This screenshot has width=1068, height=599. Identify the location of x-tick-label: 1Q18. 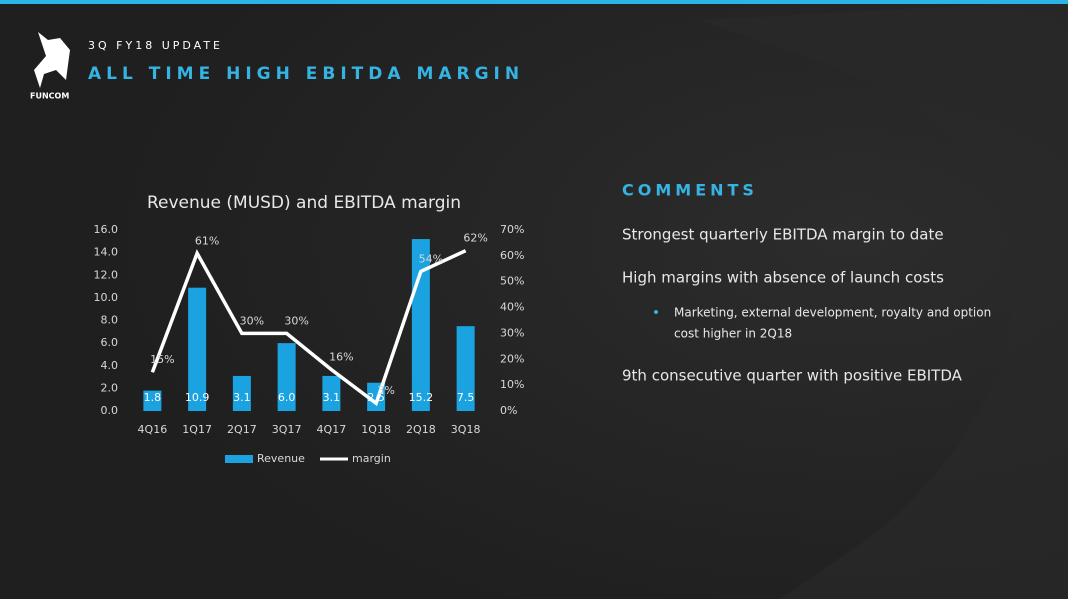
(376, 429).